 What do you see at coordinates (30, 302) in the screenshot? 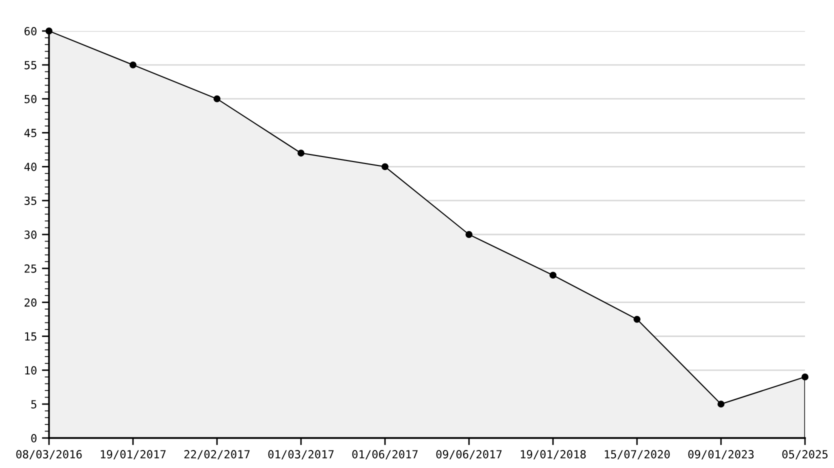
I see `y-tick-label: 20` at bounding box center [30, 302].